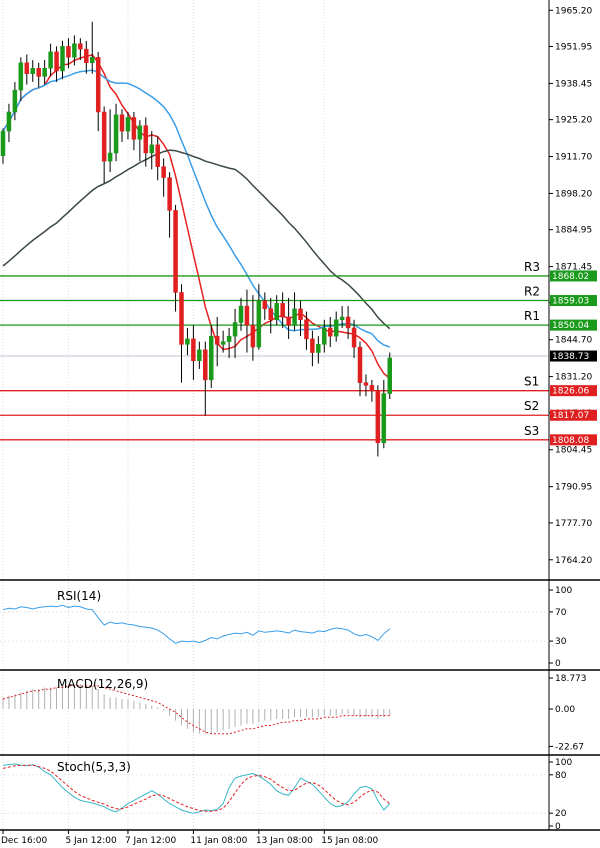 The image size is (600, 848). Describe the element at coordinates (573, 378) in the screenshot. I see `y-tick-label: 1831.20` at that location.